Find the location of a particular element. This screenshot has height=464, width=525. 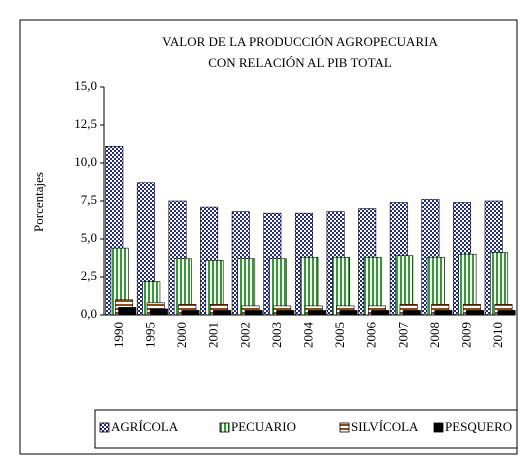

y-tick-label: 7,5 is located at coordinates (89, 199).